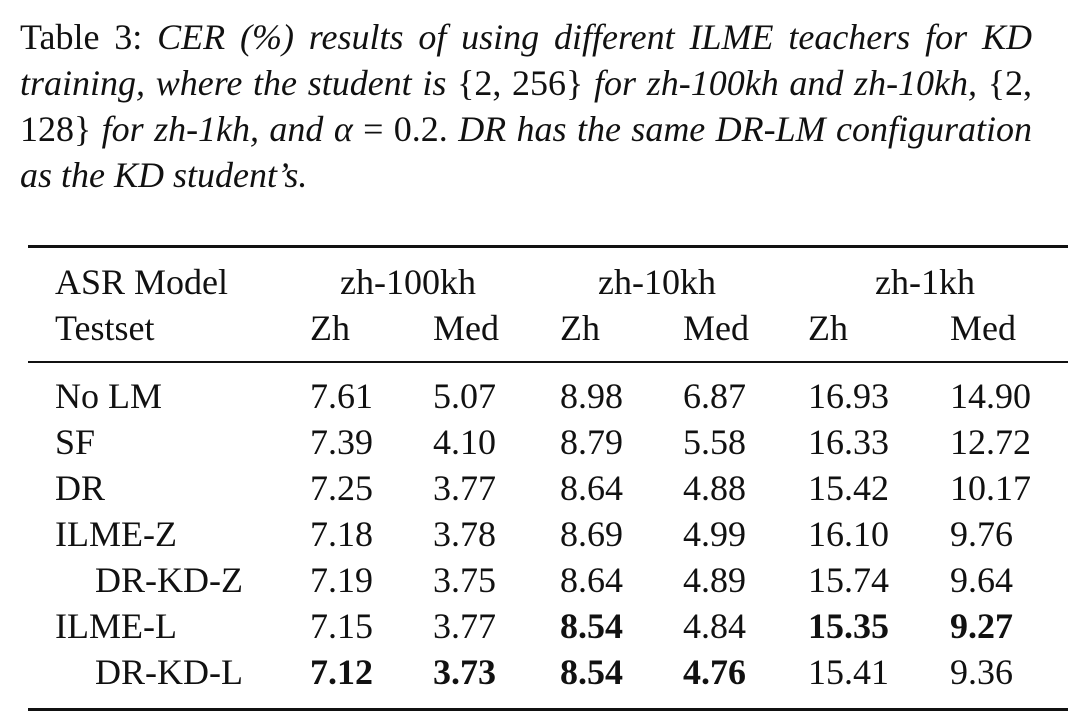 The height and width of the screenshot is (726, 1080). Describe the element at coordinates (714, 534) in the screenshot. I see `table-cell: 4.99` at that location.